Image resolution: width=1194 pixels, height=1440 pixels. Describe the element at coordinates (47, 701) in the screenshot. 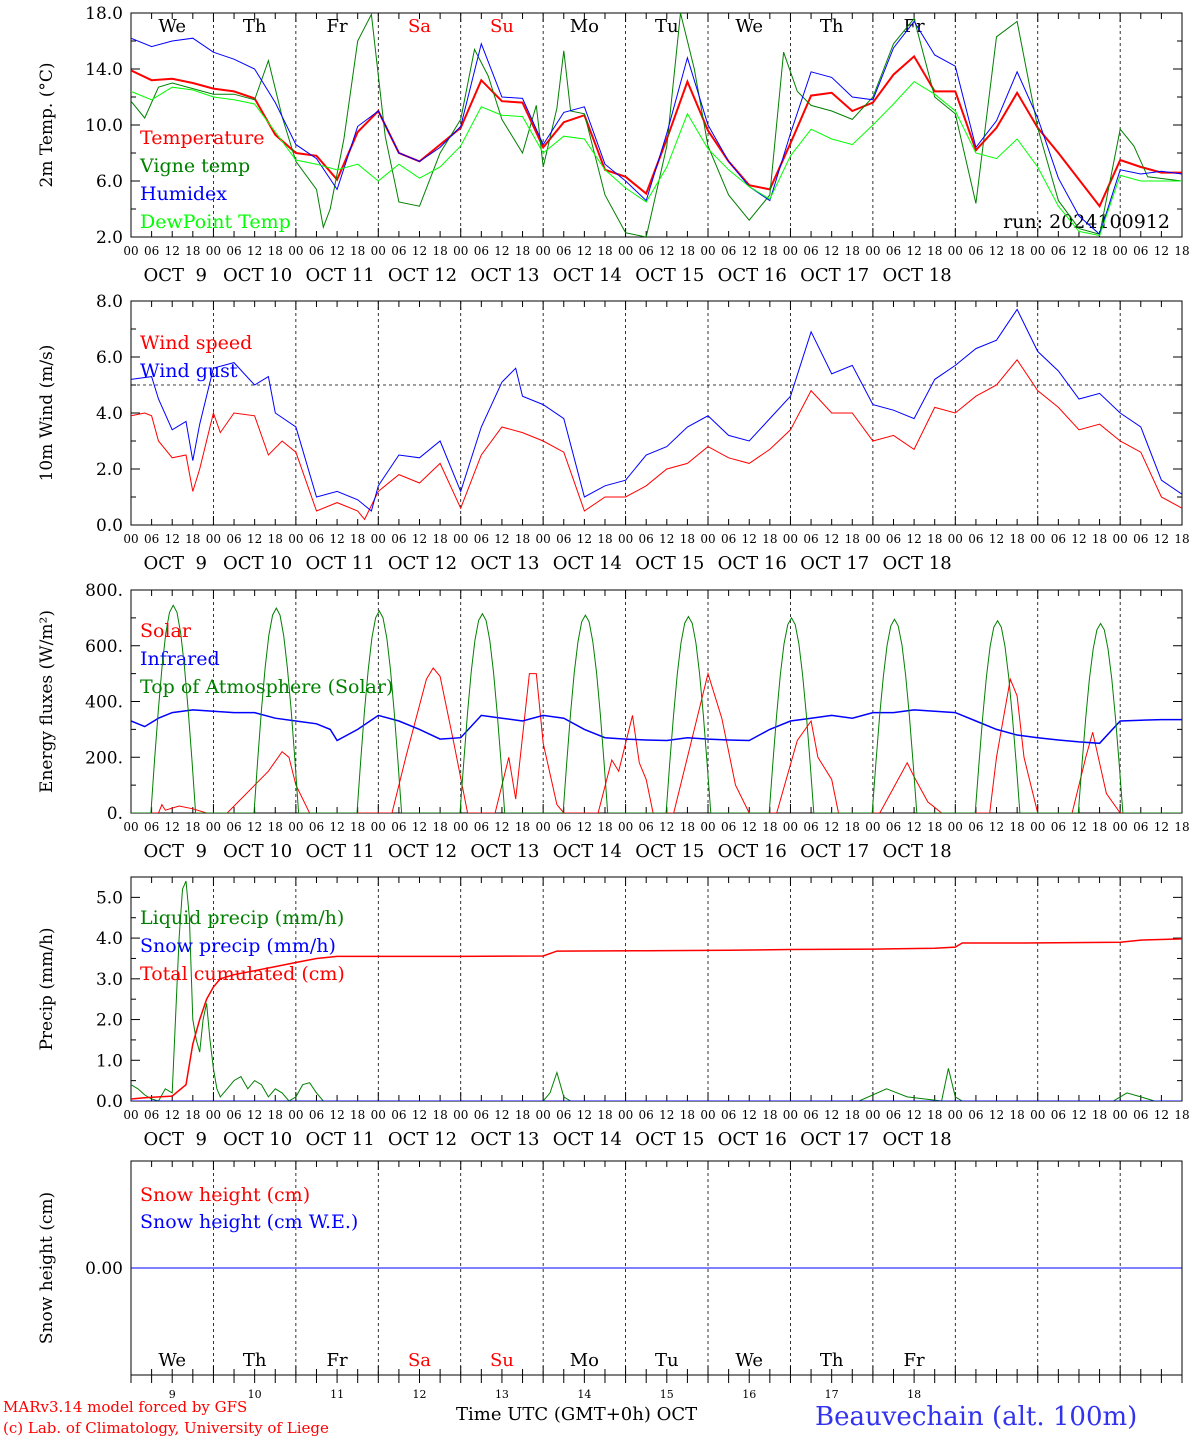

I see `y-axis-label: Energy fluxes (W/m²)` at that location.